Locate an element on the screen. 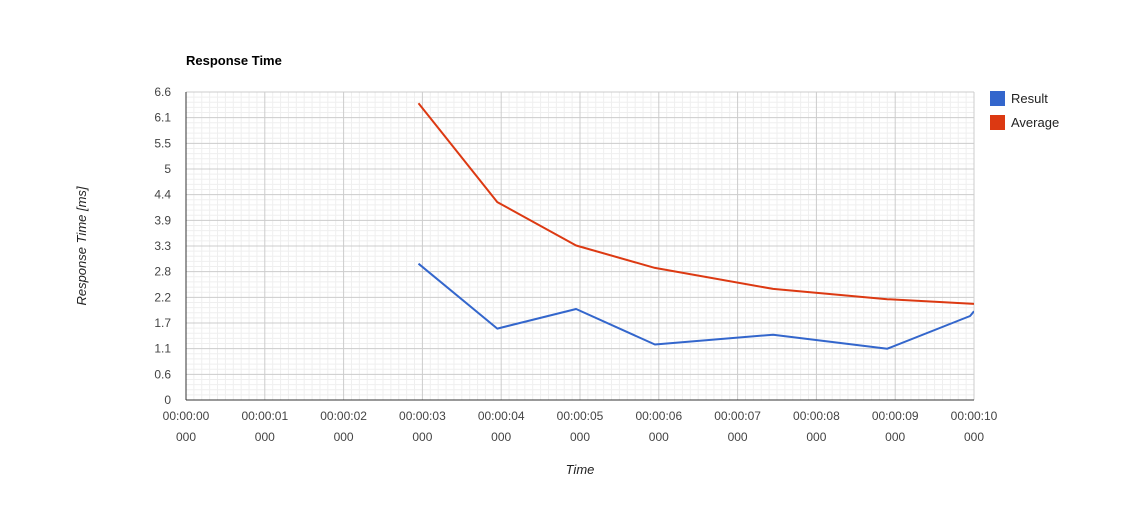  y-tick-label: 1.7 is located at coordinates (162, 323).